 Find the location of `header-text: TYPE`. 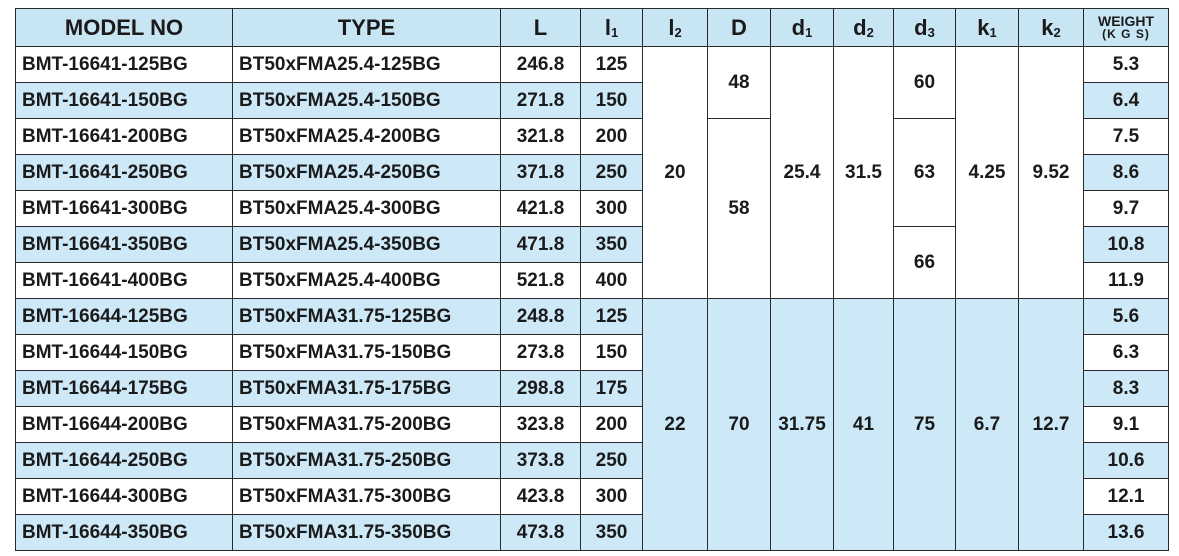

header-text: TYPE is located at coordinates (366, 27).